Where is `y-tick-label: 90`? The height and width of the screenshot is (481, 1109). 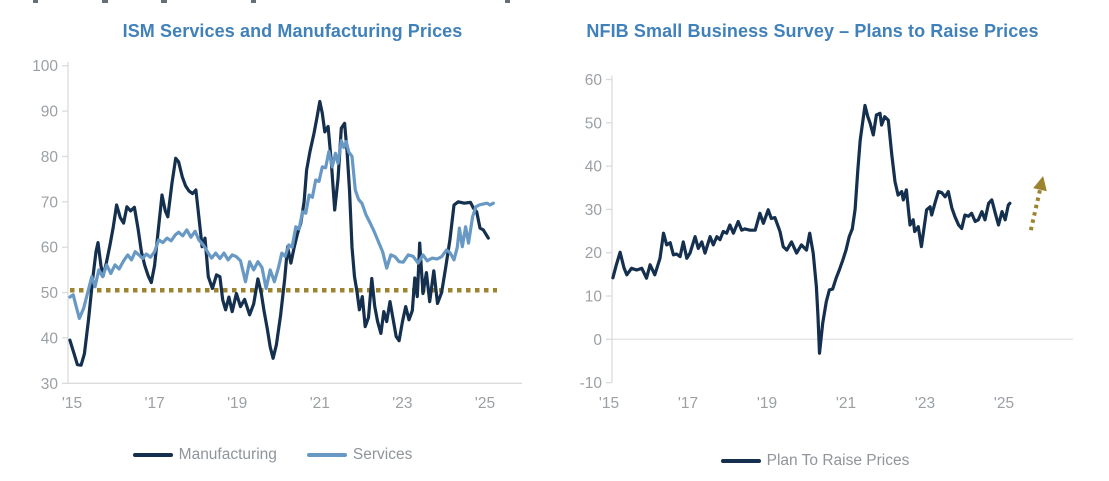
y-tick-label: 90 is located at coordinates (50, 112).